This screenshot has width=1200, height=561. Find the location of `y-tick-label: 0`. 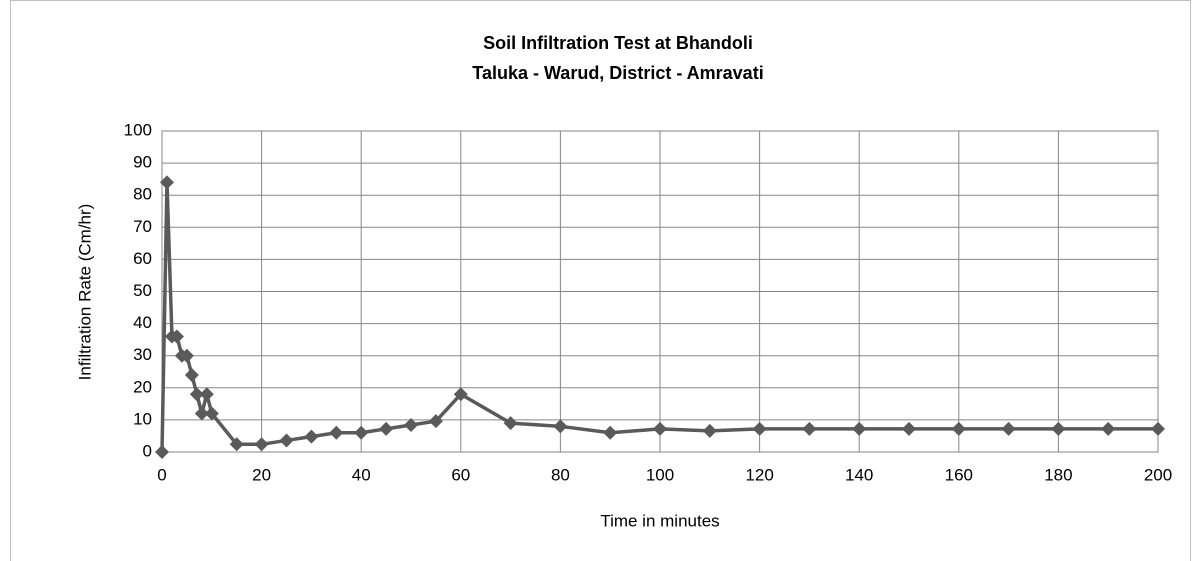

y-tick-label: 0 is located at coordinates (147, 450).